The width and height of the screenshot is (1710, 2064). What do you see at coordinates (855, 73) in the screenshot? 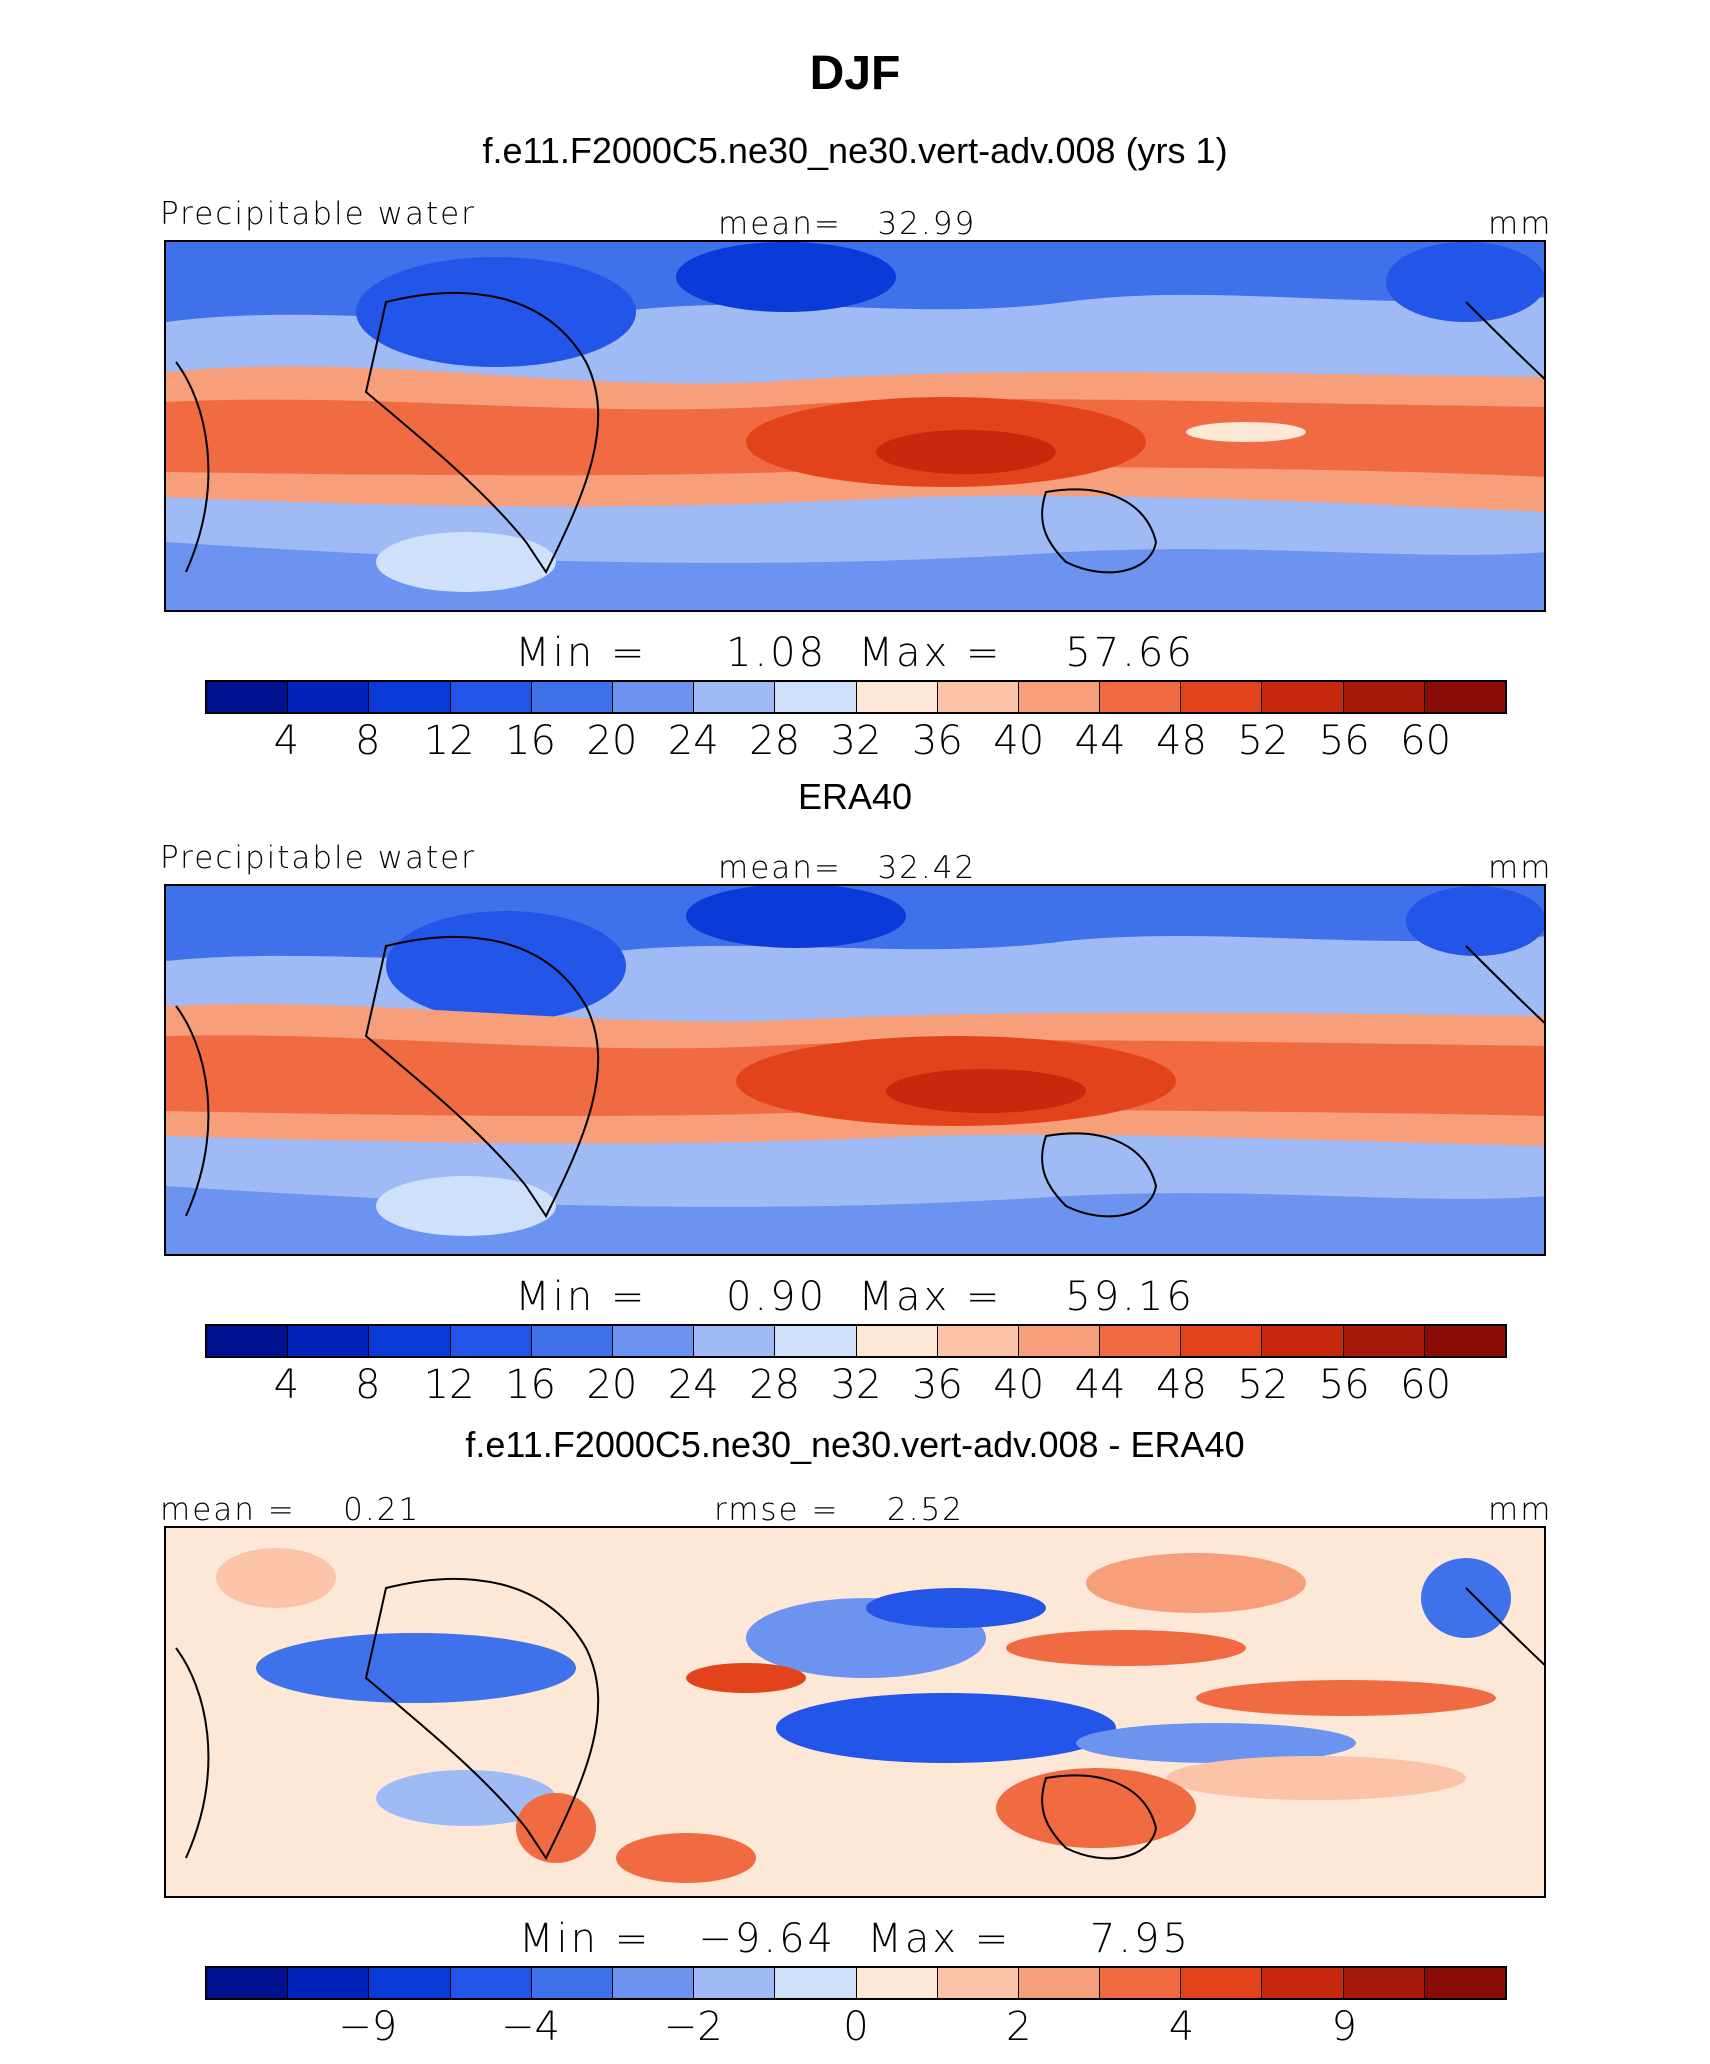
I see `figure-title: DJF` at bounding box center [855, 73].